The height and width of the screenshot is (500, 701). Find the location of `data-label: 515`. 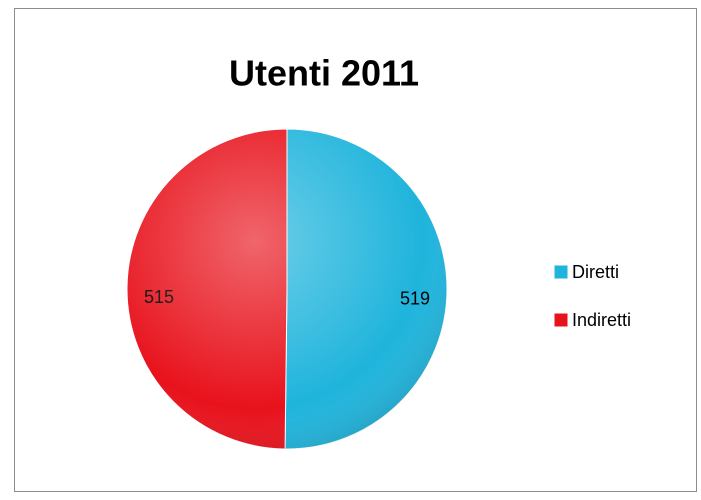

data-label: 515 is located at coordinates (159, 297).